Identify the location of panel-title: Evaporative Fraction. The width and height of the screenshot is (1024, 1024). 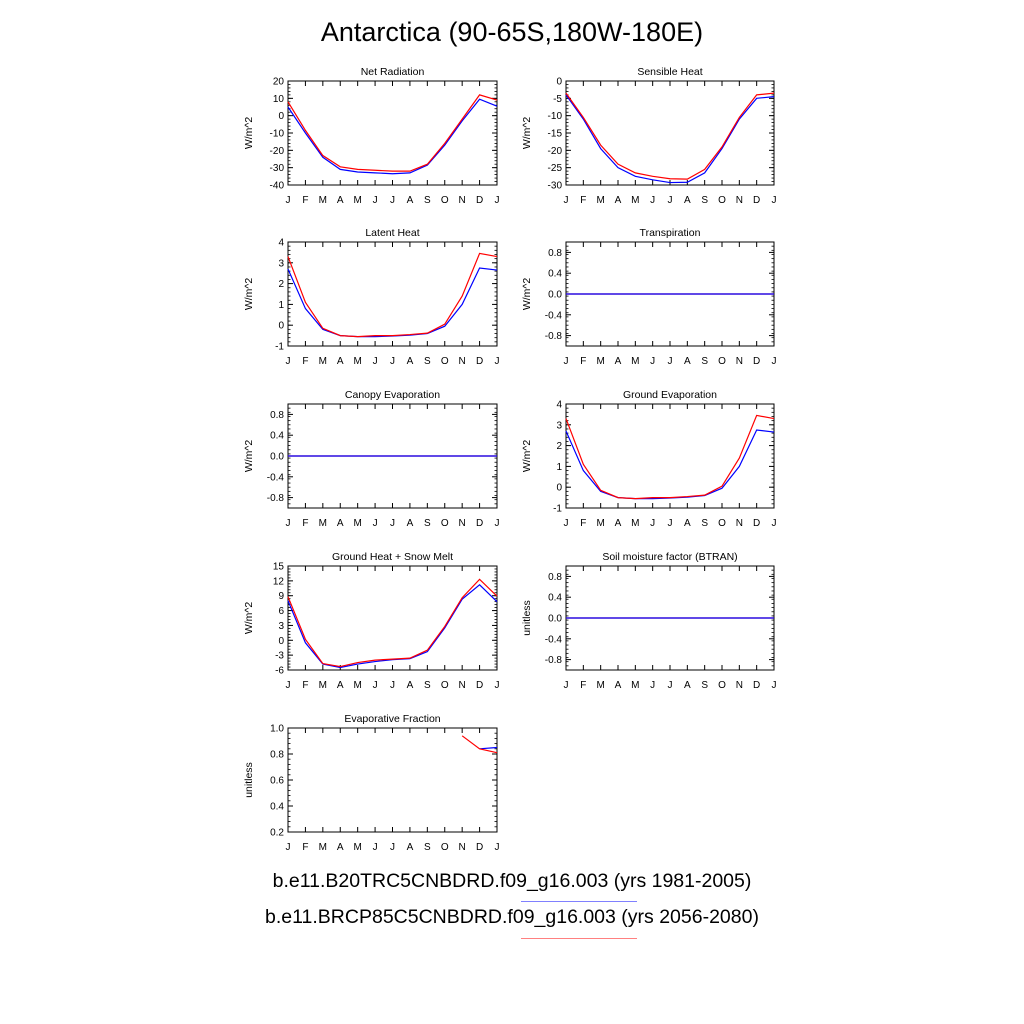
(392, 719).